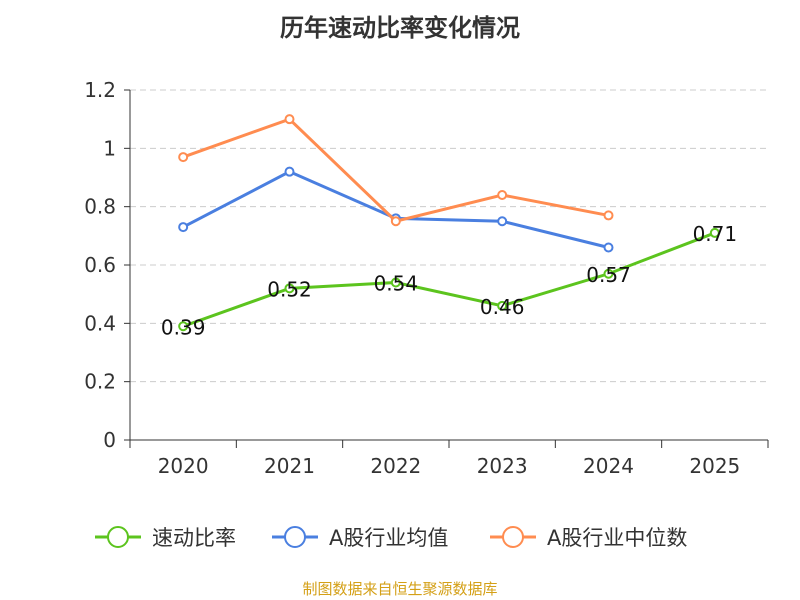 This screenshot has width=800, height=600. Describe the element at coordinates (400, 28) in the screenshot. I see `chart-title: 历年速动比率变化情况` at that location.